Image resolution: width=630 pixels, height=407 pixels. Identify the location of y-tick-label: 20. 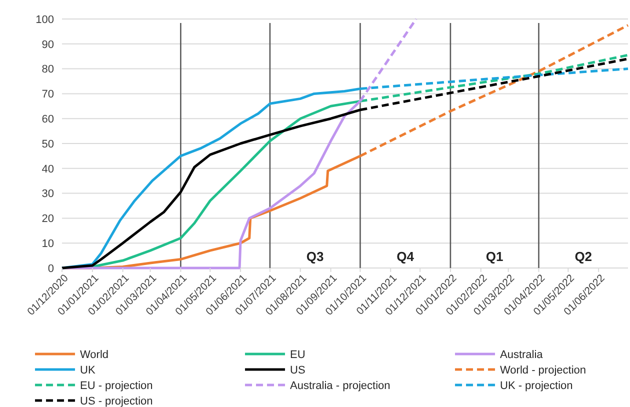
(48, 219).